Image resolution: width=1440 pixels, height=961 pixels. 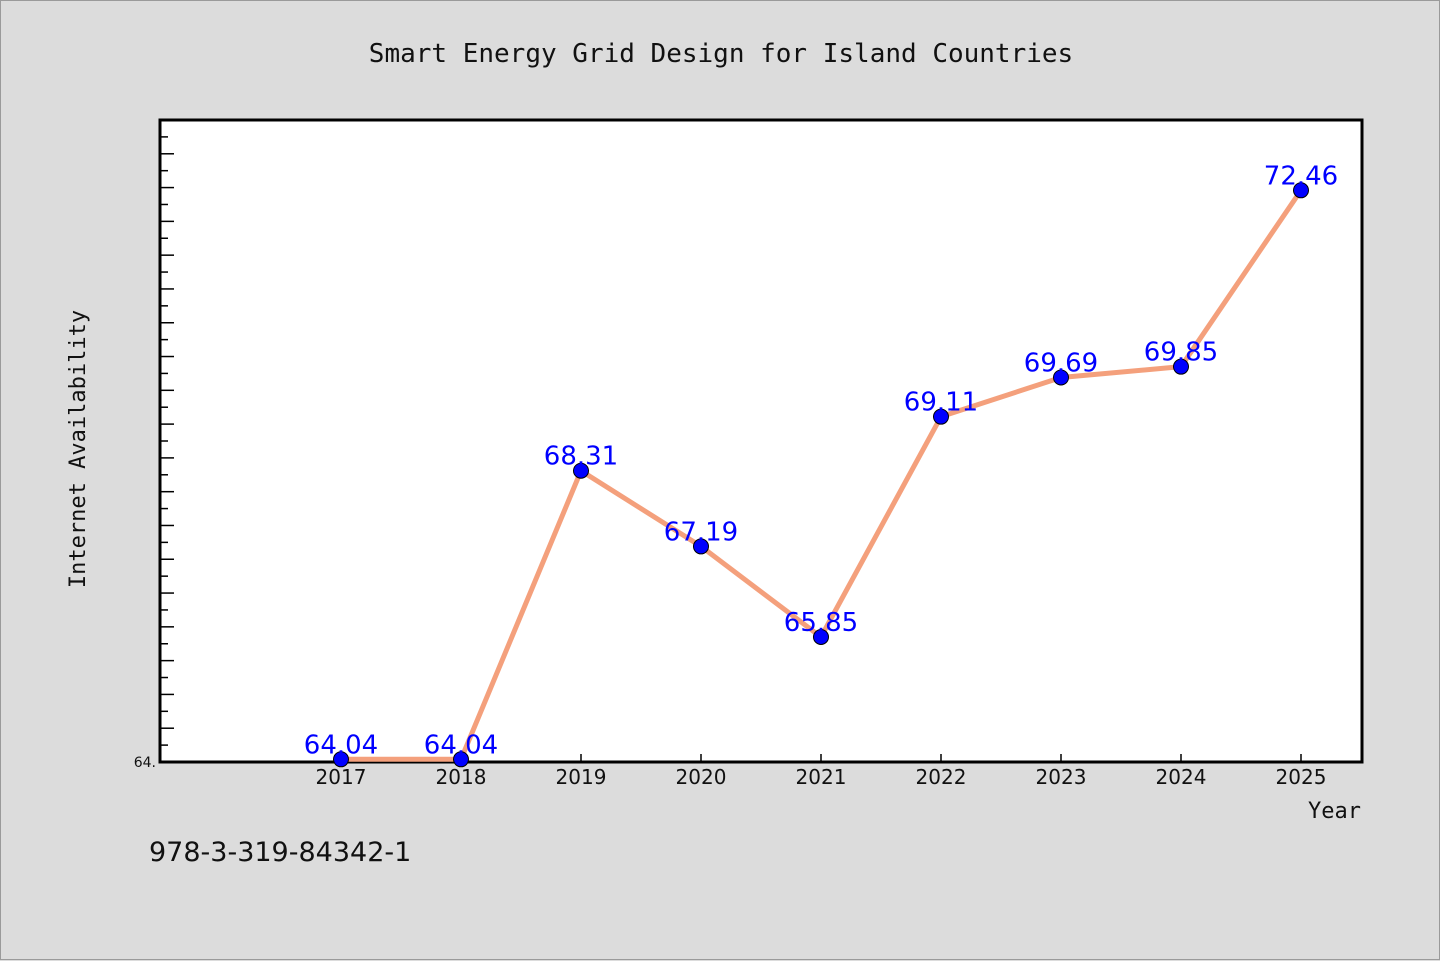 What do you see at coordinates (1181, 777) in the screenshot?
I see `x-tick-label: 2024` at bounding box center [1181, 777].